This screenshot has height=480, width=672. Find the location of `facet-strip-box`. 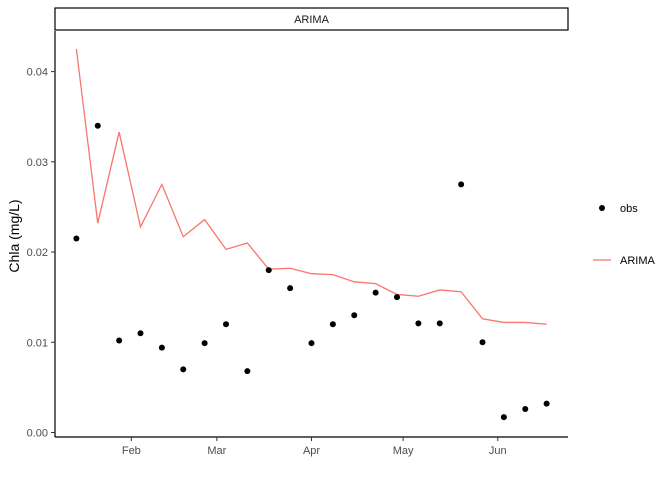

facet-strip-box is located at coordinates (311, 19).